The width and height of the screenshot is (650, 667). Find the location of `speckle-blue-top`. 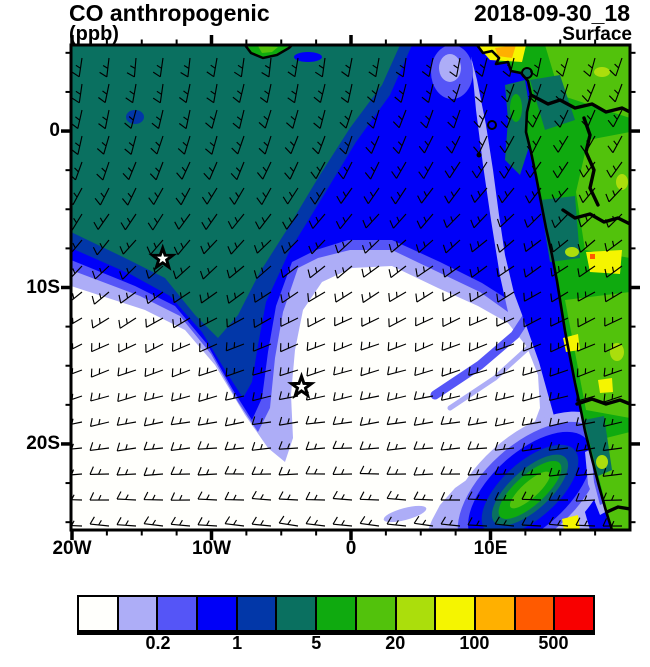

speckle-blue-top is located at coordinates (308, 57).